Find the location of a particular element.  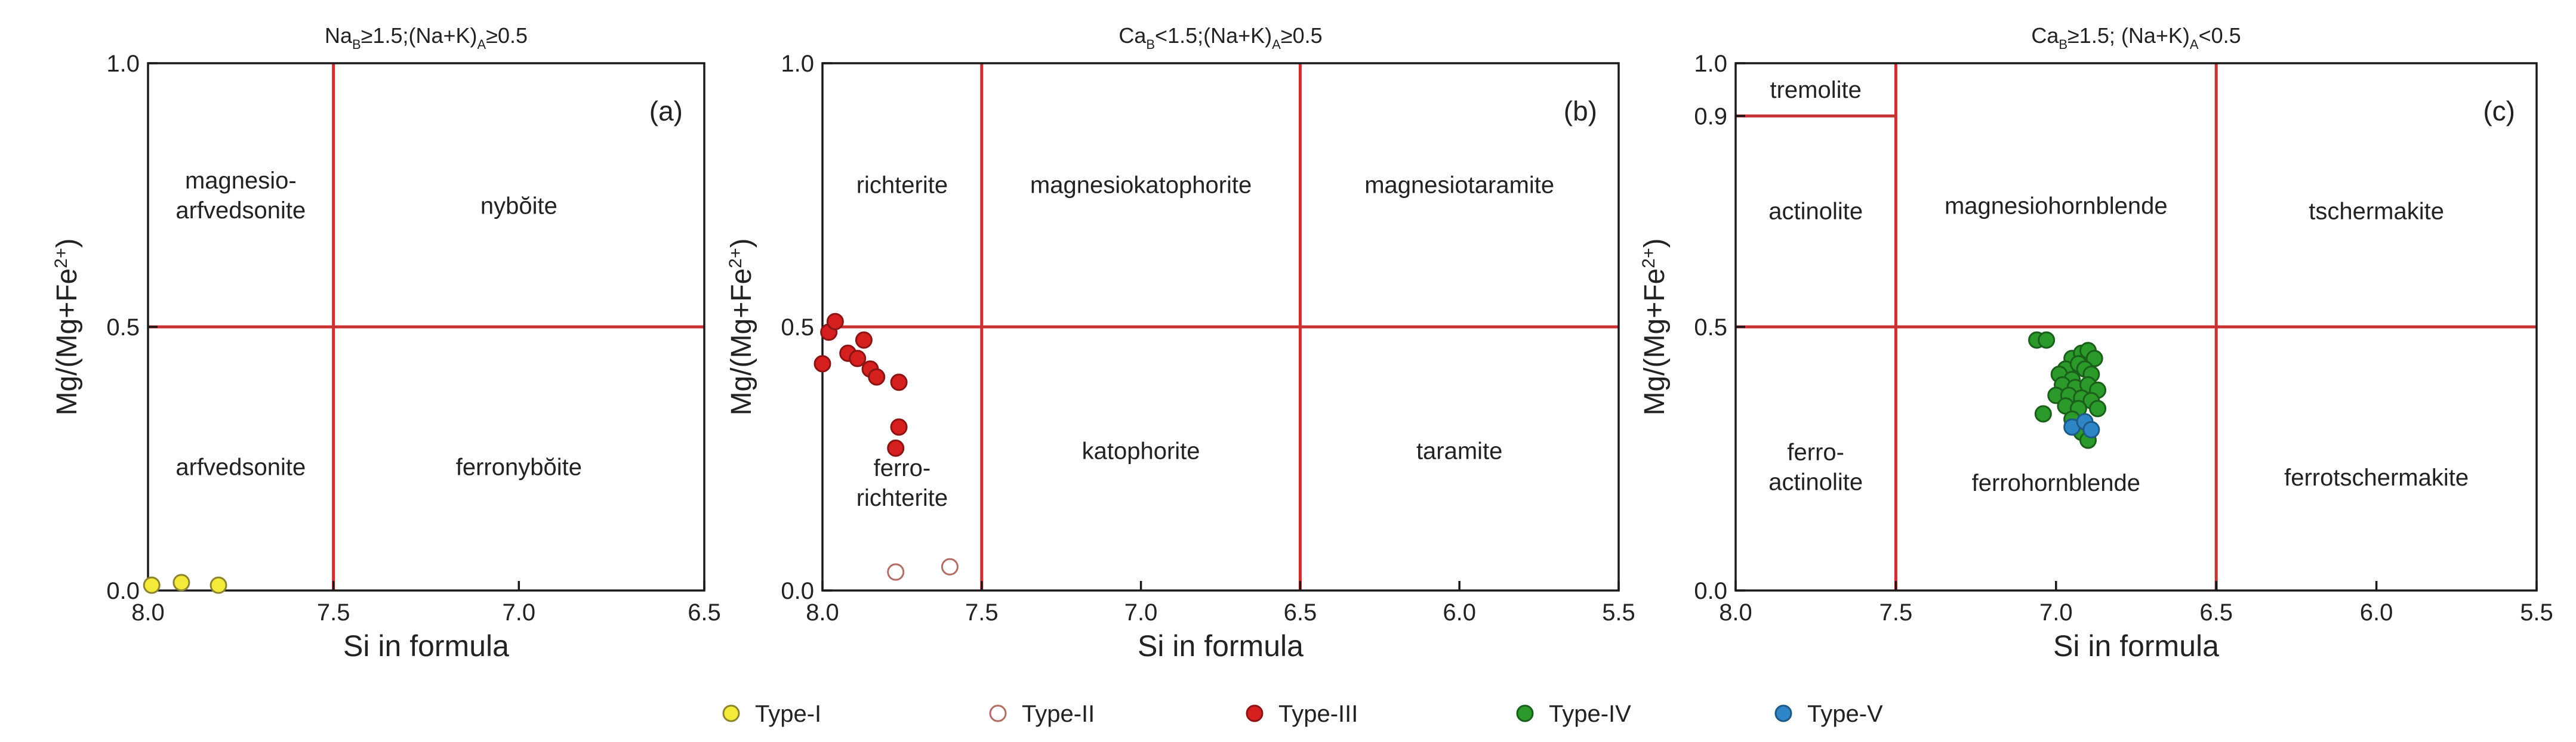

panel-title: NaB≥1.5;(Na+K)A≥0.5 is located at coordinates (426, 37).